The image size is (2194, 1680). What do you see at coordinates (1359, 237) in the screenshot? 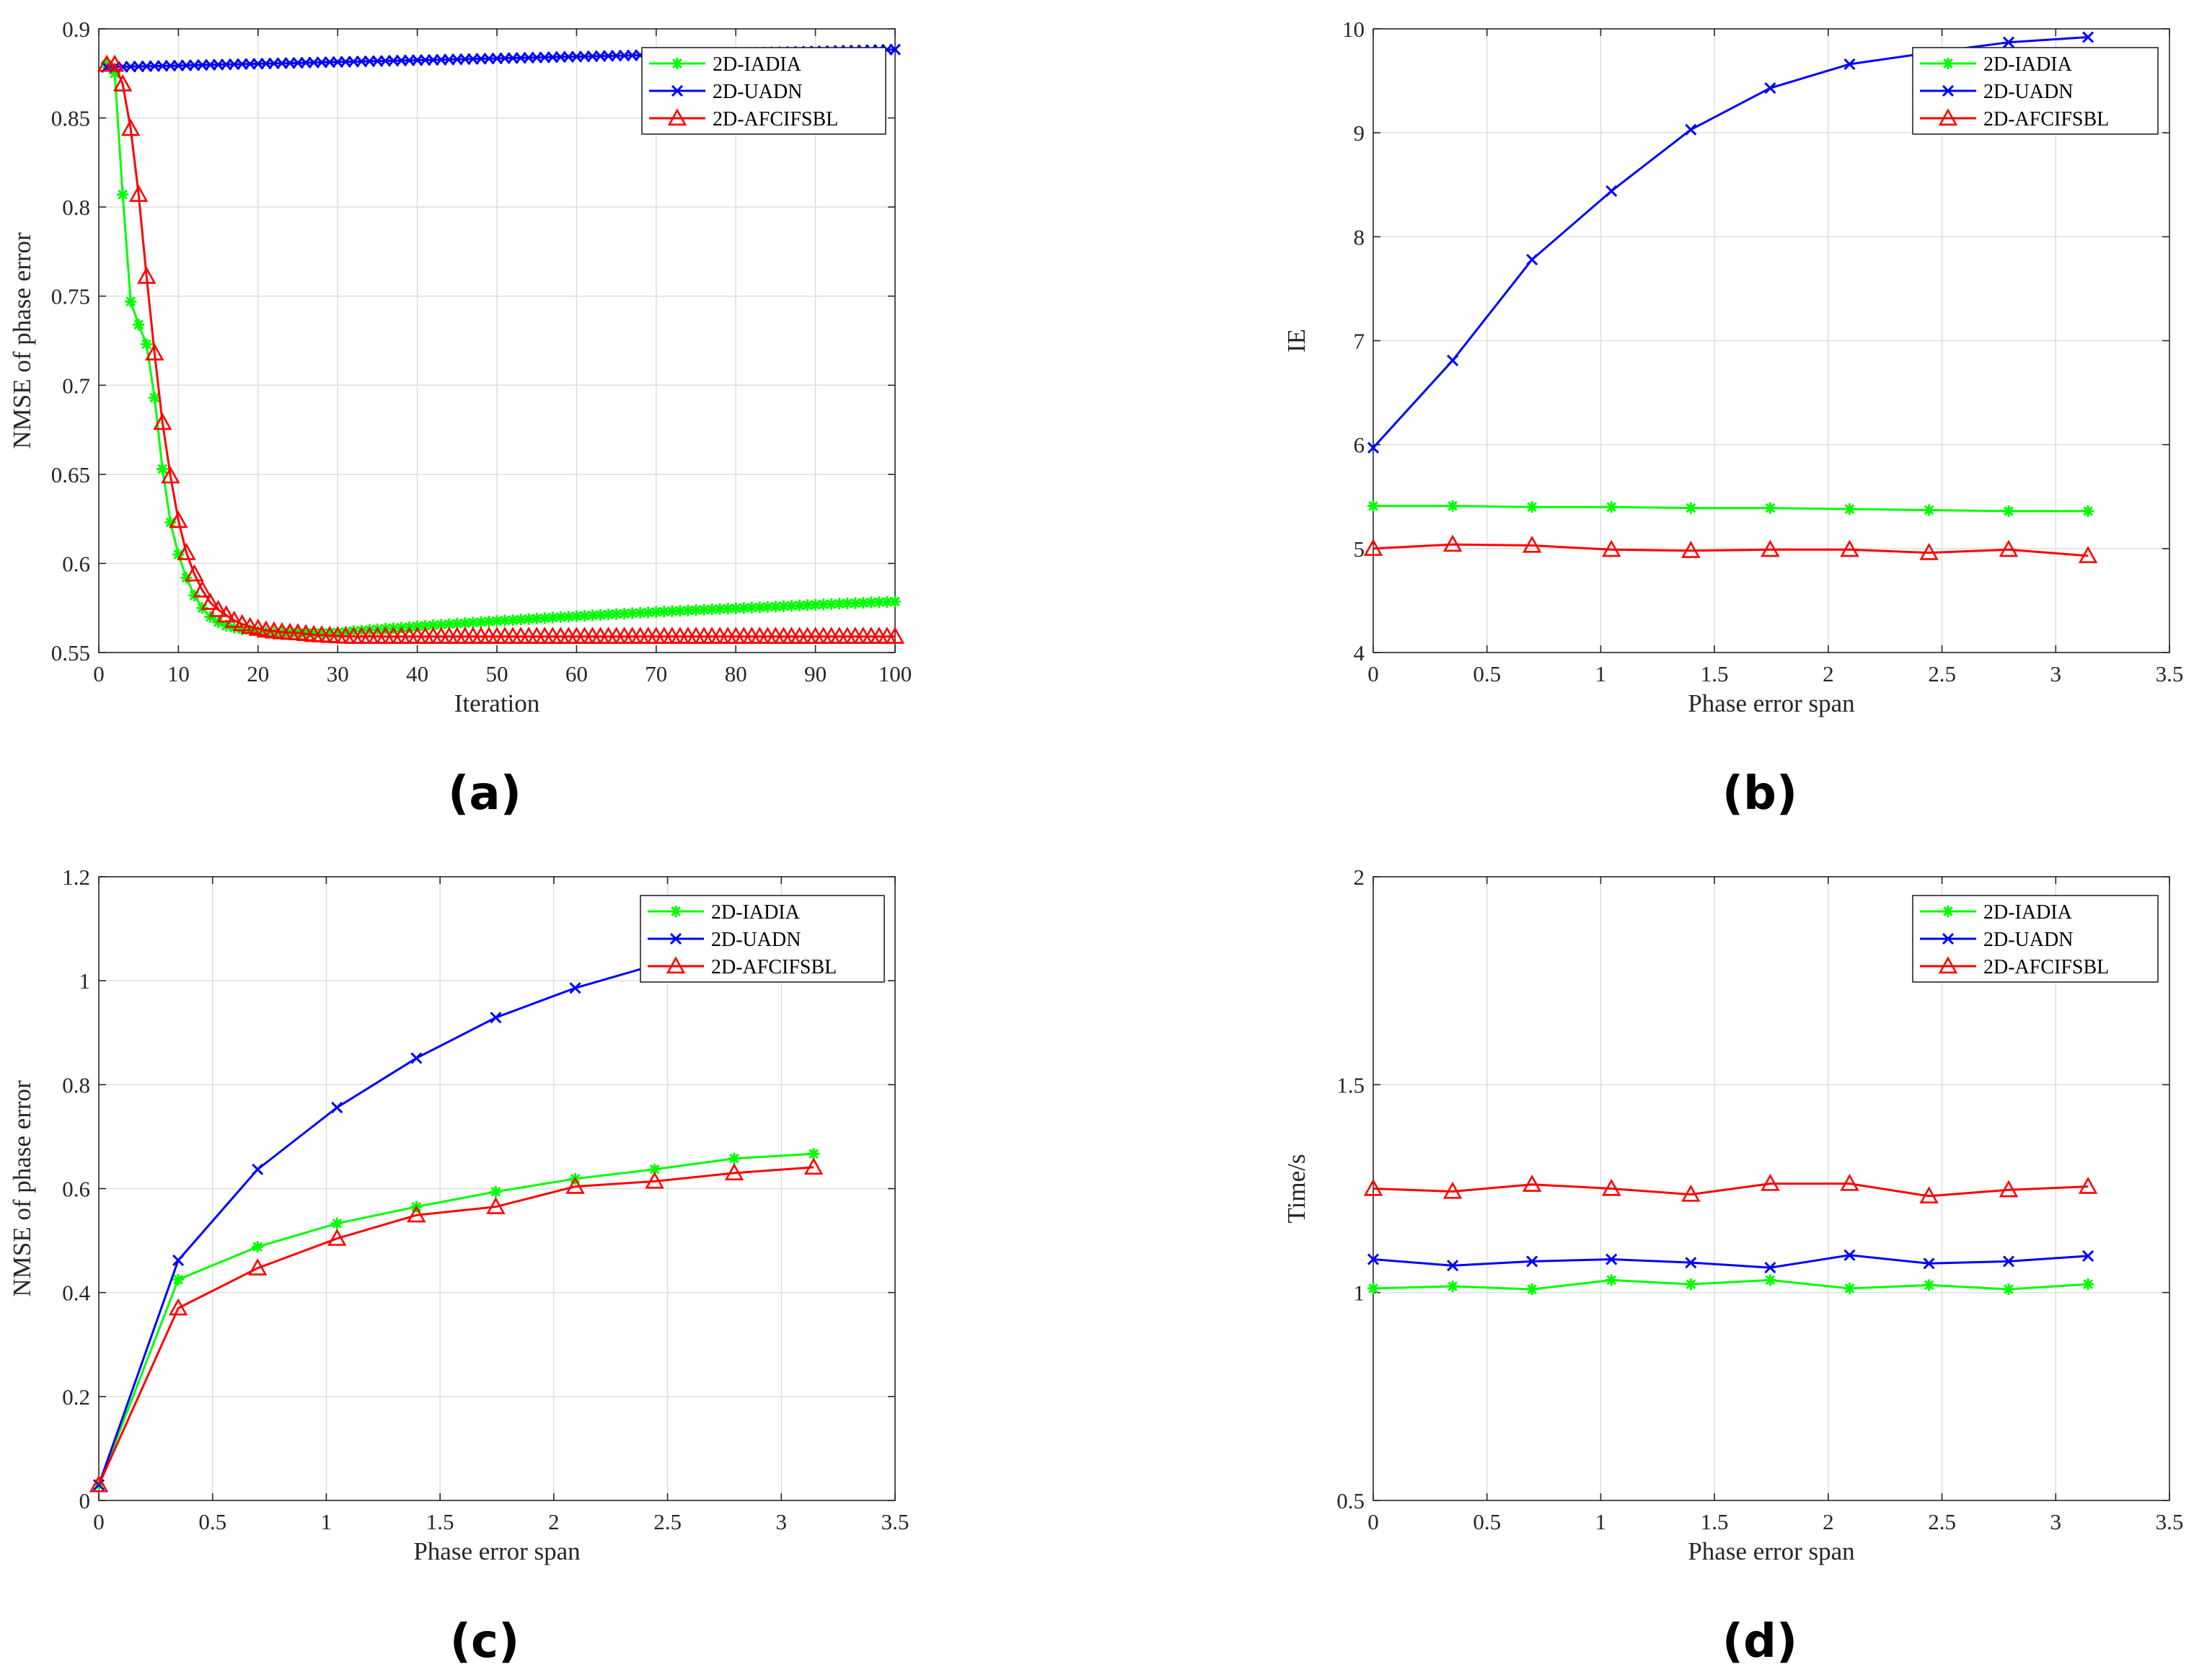
I see `y-tick-label: 8` at bounding box center [1359, 237].